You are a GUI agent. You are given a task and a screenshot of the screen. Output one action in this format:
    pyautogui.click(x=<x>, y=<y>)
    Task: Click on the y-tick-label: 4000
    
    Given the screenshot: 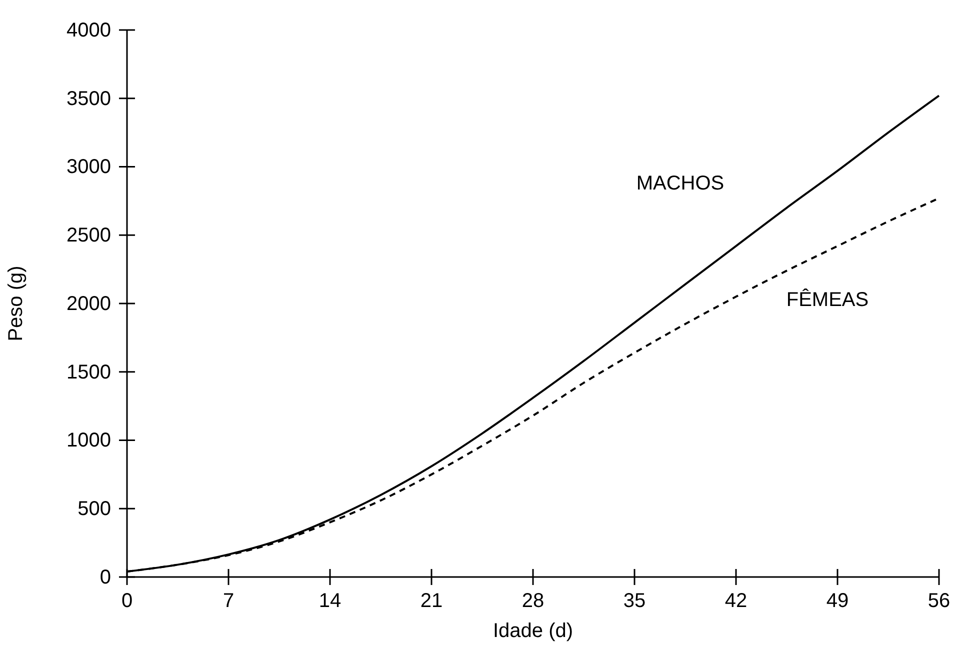 What is the action you would take?
    pyautogui.click(x=88, y=30)
    